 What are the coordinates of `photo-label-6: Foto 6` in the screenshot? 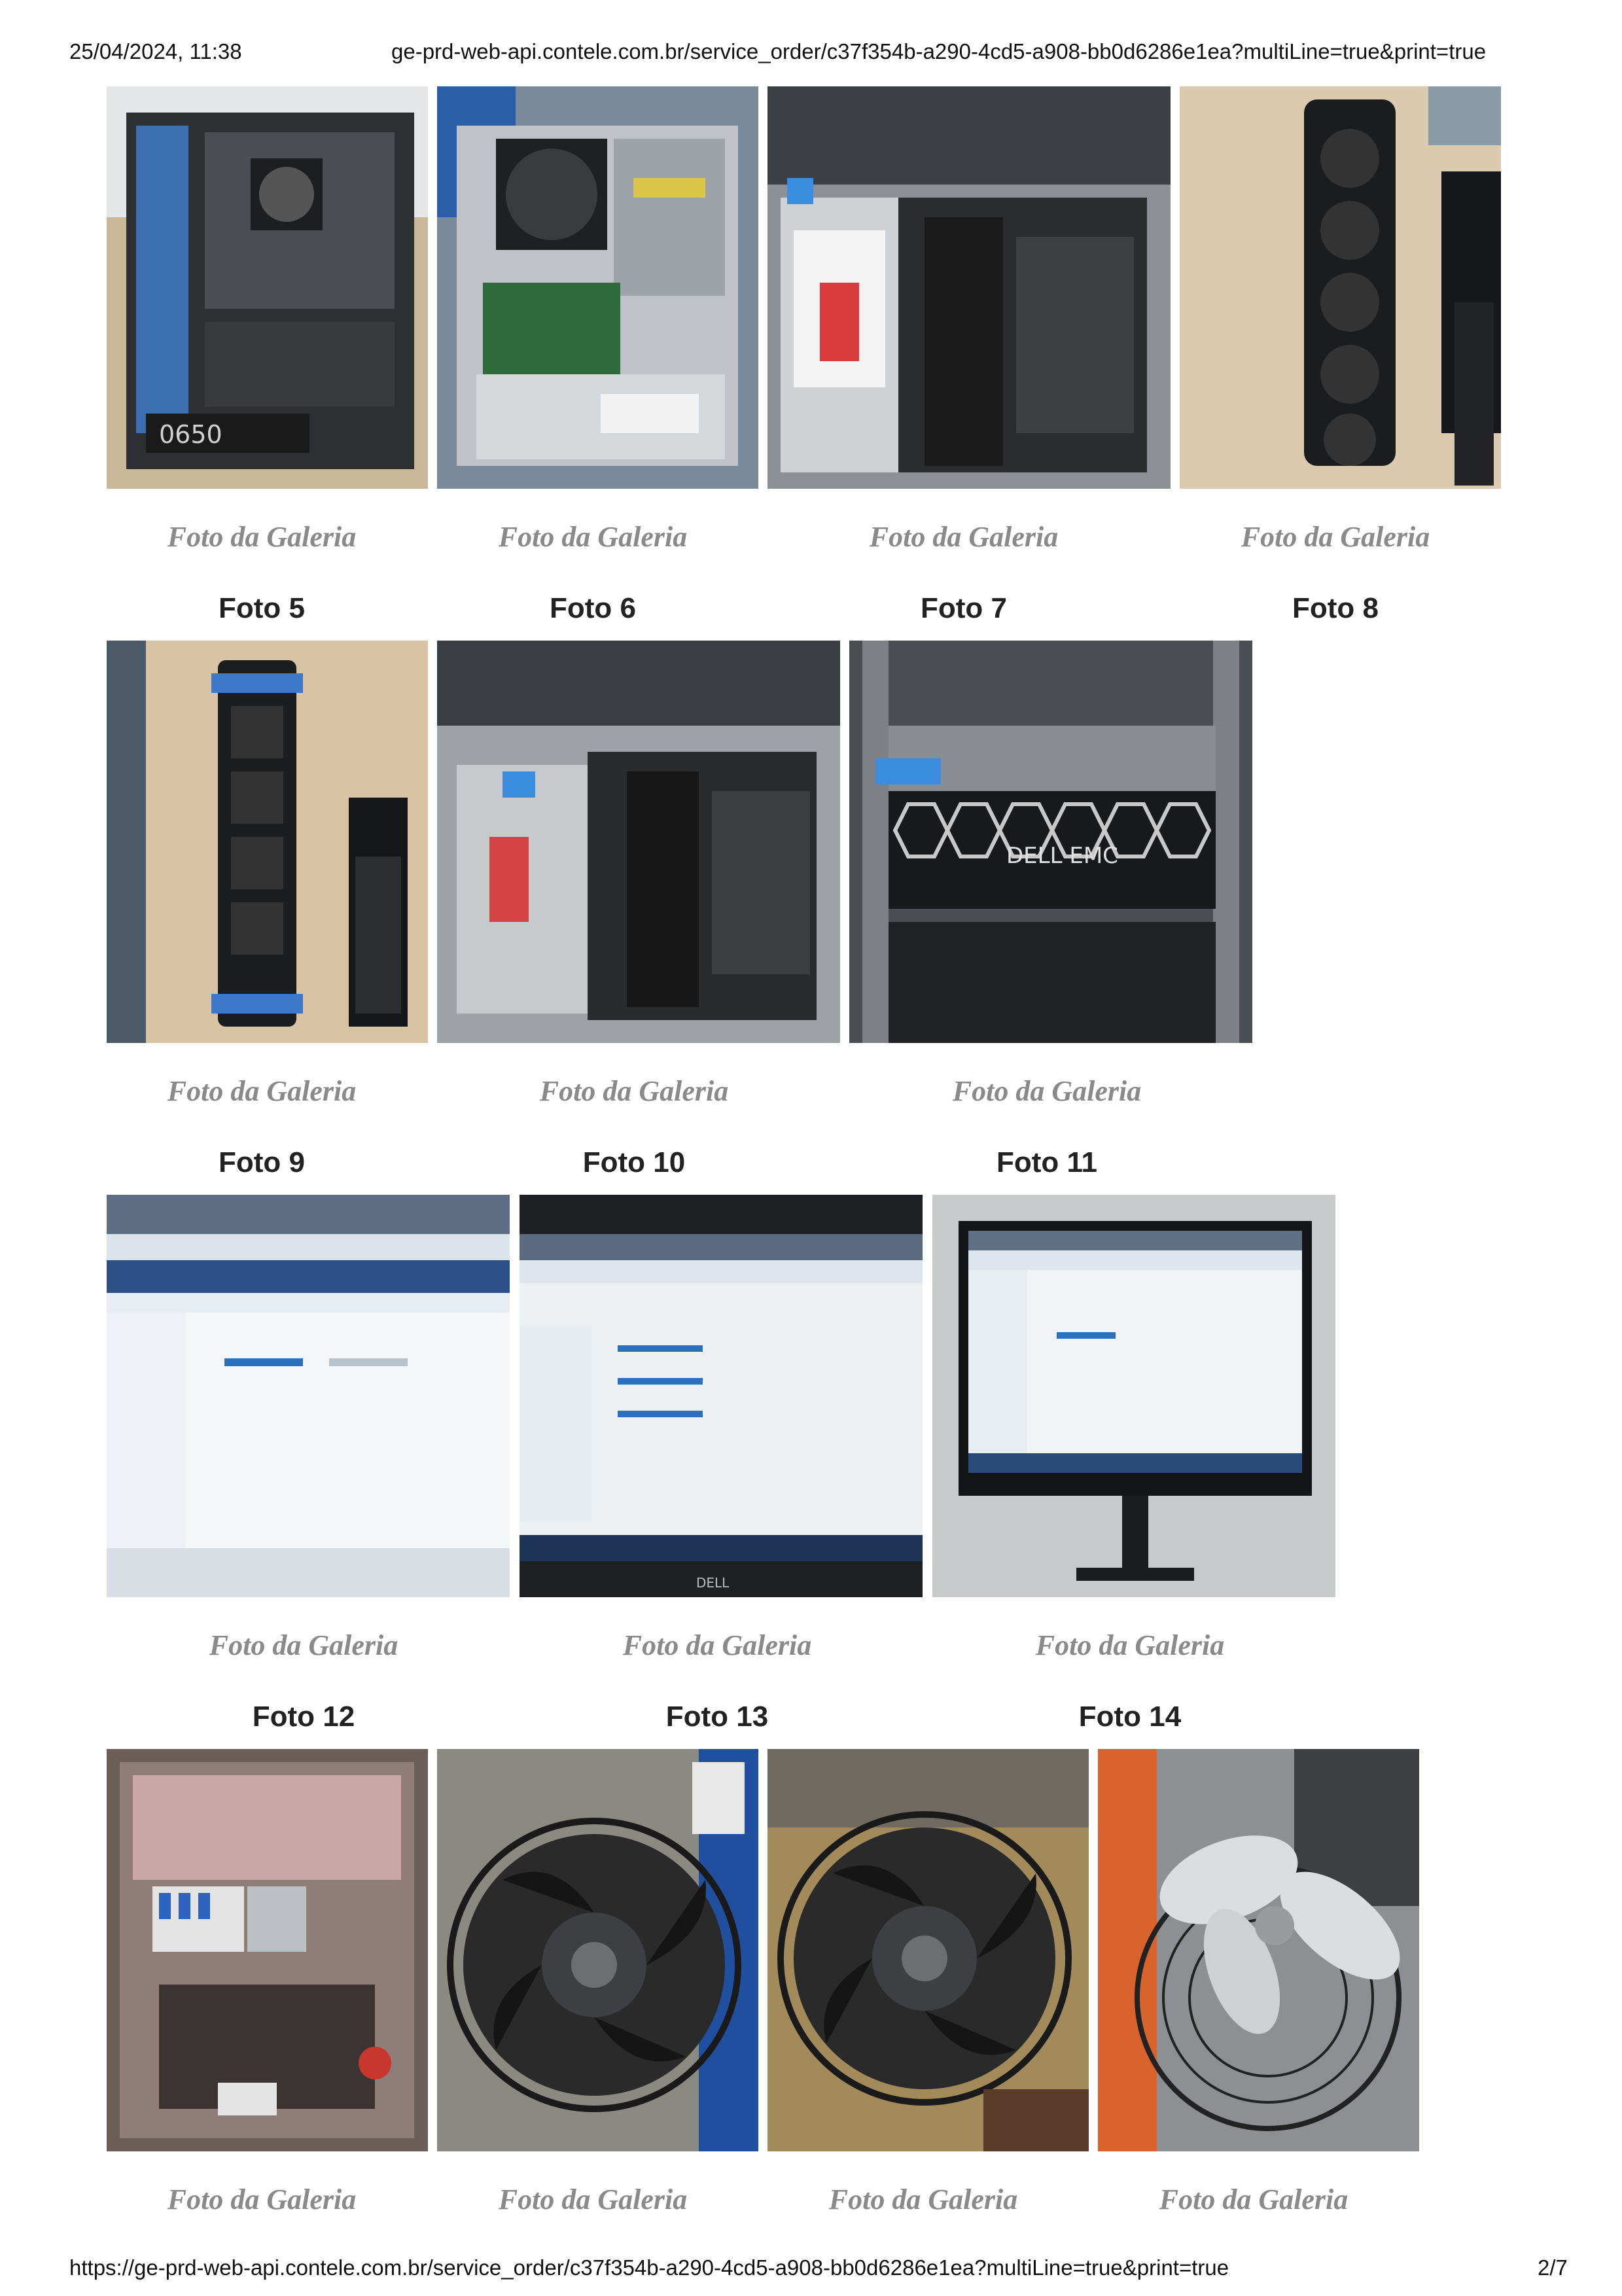 It's located at (593, 608).